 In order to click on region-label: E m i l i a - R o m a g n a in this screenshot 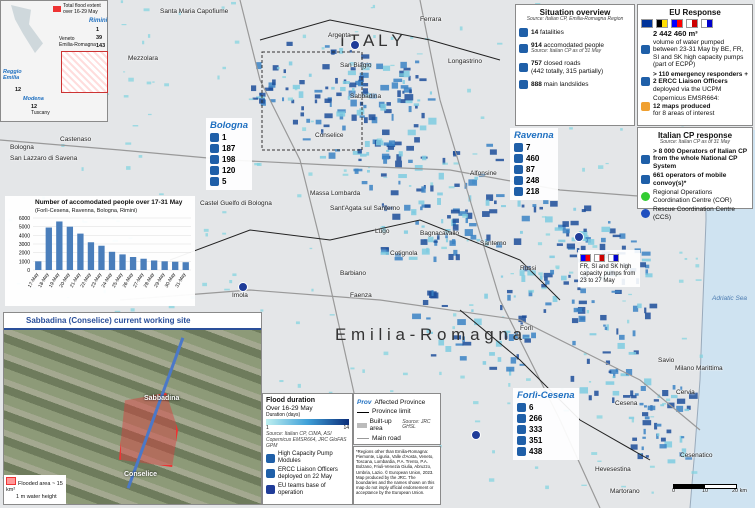, I will do `click(429, 334)`.